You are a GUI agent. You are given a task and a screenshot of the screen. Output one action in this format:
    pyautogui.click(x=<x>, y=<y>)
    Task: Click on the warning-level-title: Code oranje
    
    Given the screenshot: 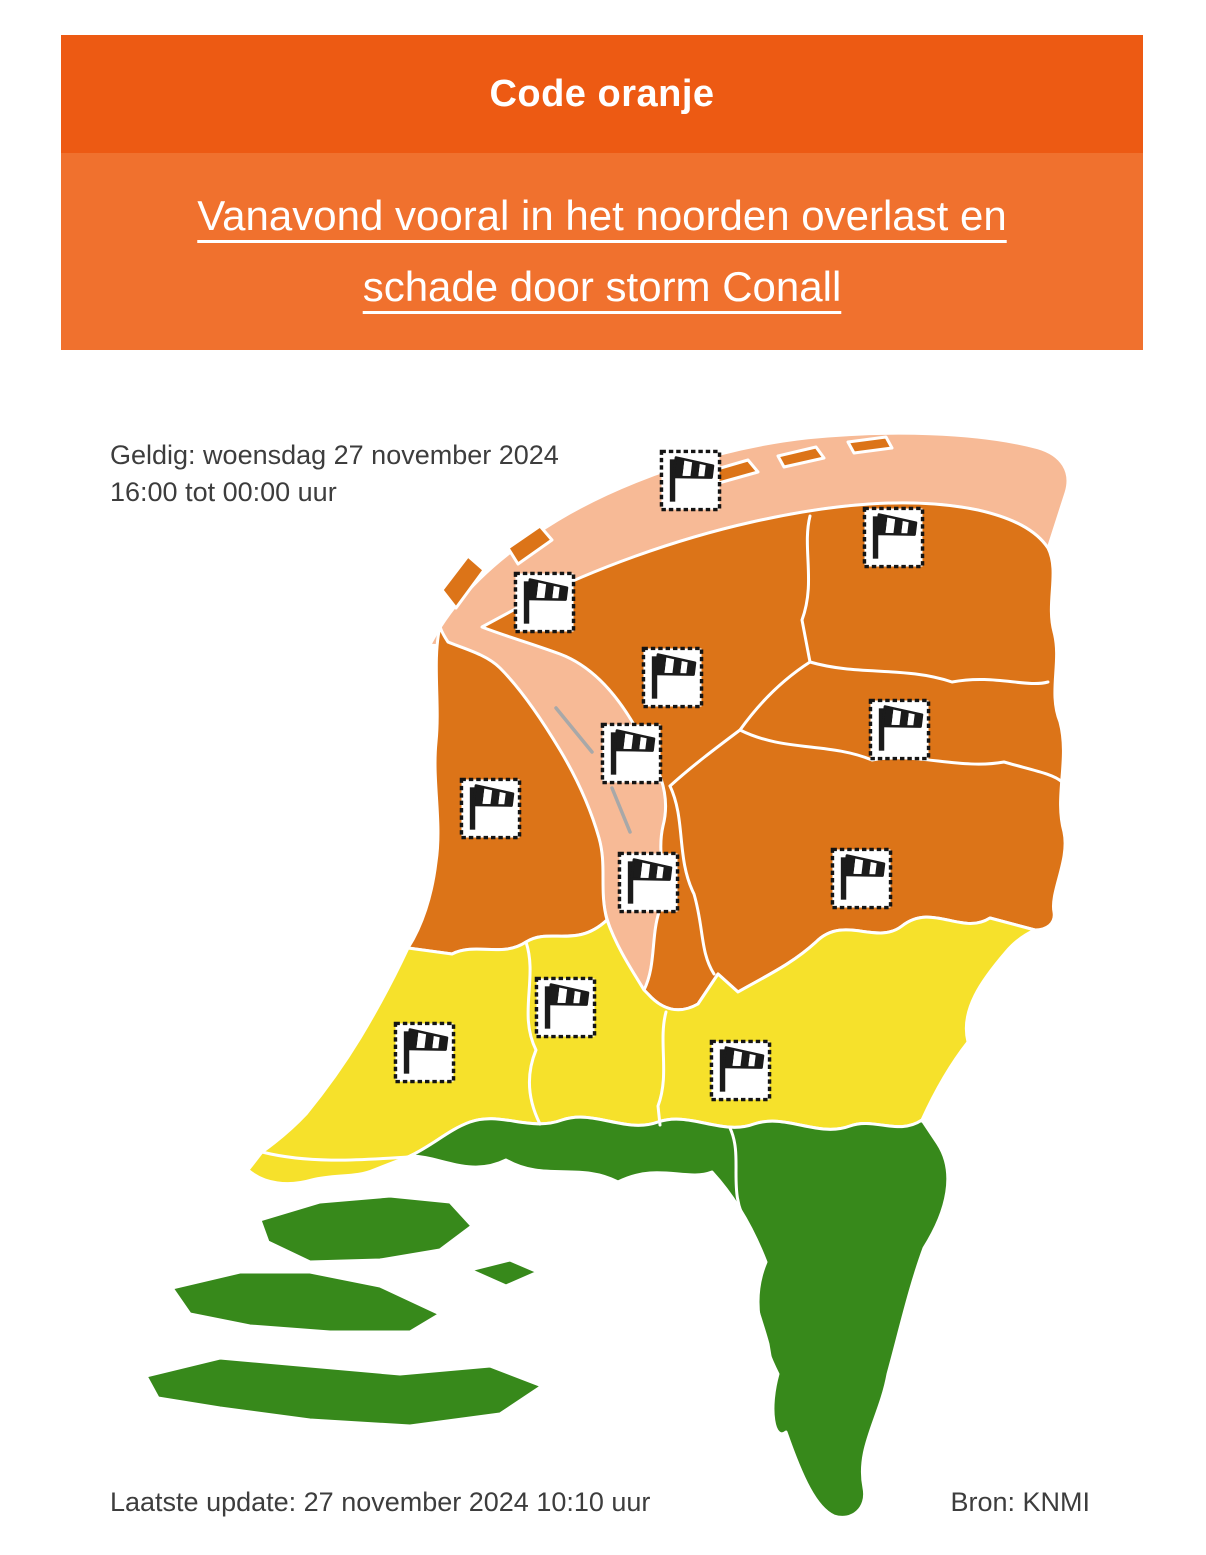 What is the action you would take?
    pyautogui.click(x=602, y=93)
    